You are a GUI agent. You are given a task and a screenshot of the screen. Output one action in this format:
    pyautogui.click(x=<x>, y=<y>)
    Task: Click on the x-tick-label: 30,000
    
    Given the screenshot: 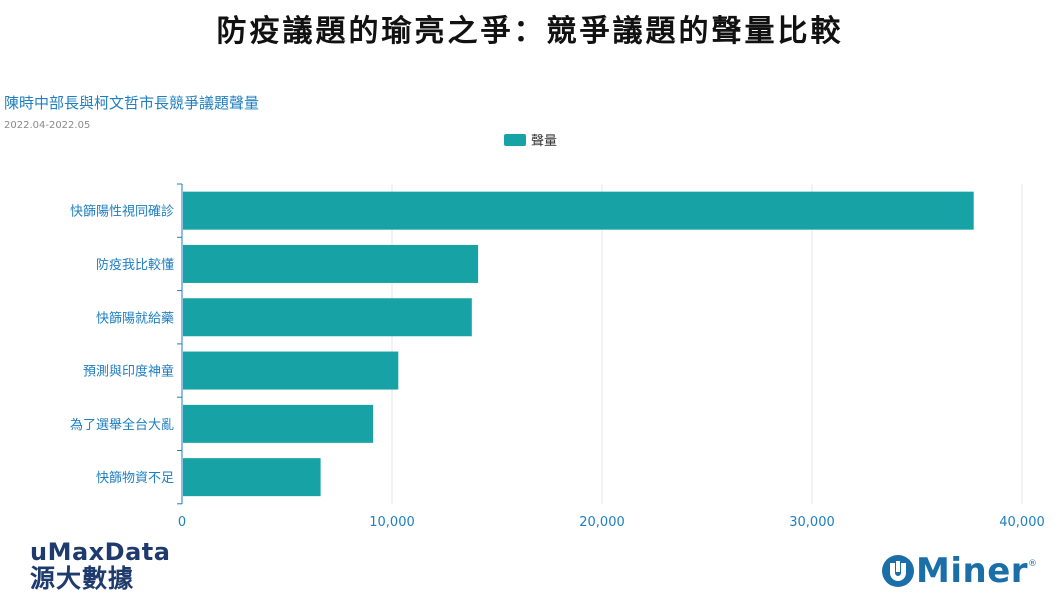 What is the action you would take?
    pyautogui.click(x=812, y=522)
    